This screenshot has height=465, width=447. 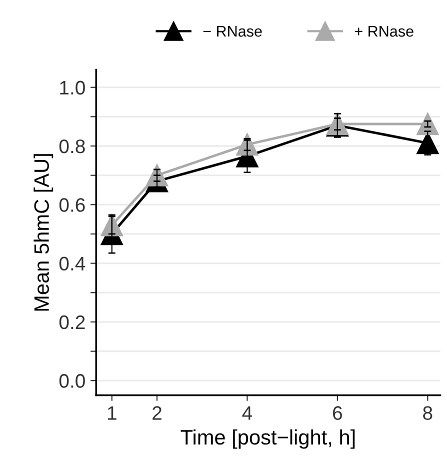 What do you see at coordinates (232, 31) in the screenshot?
I see `legend-label: − RNase` at bounding box center [232, 31].